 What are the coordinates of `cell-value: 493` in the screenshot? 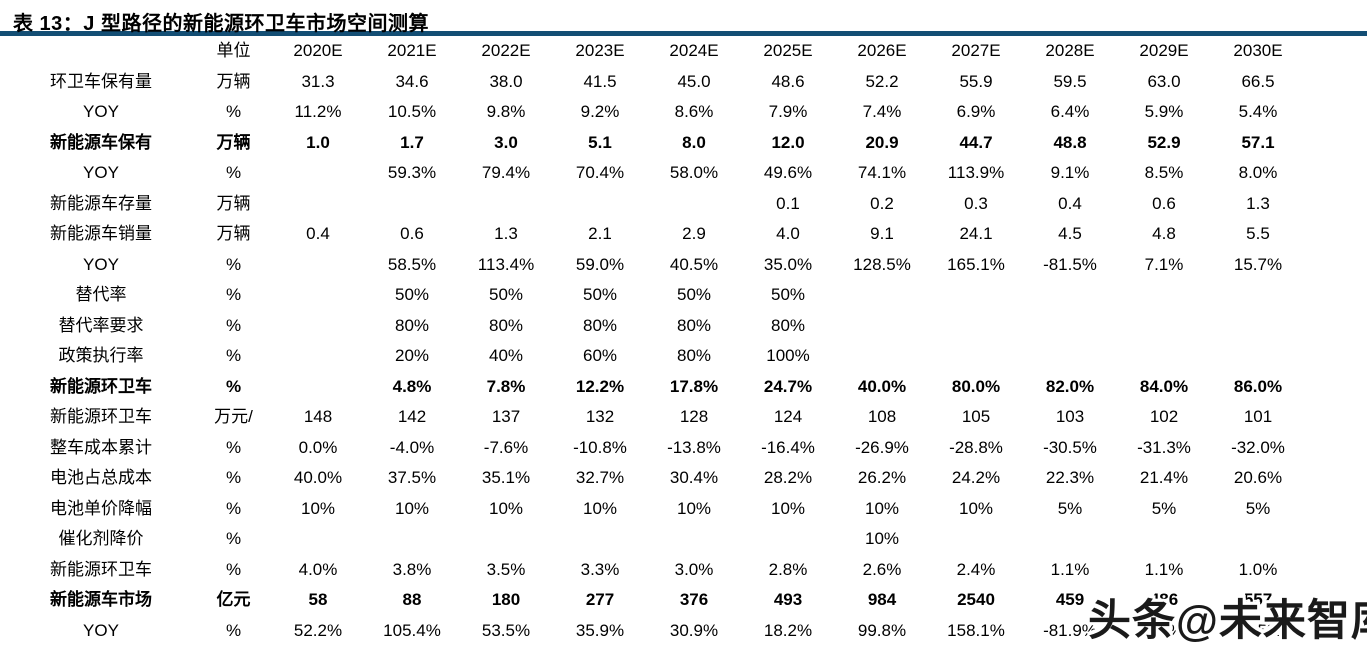 It's located at (788, 599).